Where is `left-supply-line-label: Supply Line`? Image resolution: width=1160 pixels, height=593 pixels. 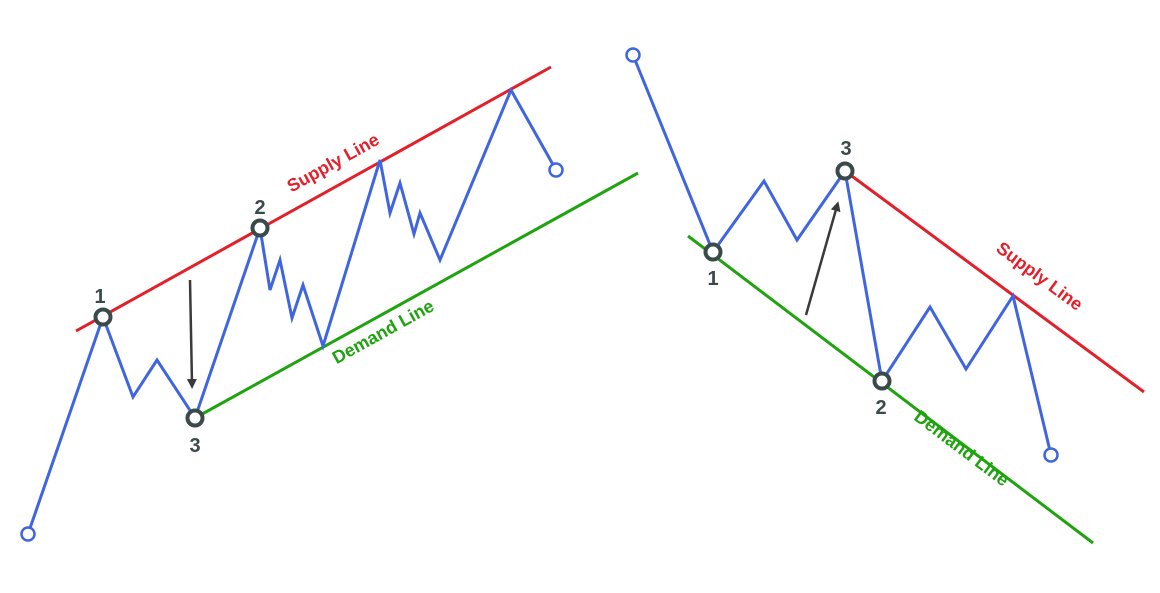 left-supply-line-label: Supply Line is located at coordinates (333, 162).